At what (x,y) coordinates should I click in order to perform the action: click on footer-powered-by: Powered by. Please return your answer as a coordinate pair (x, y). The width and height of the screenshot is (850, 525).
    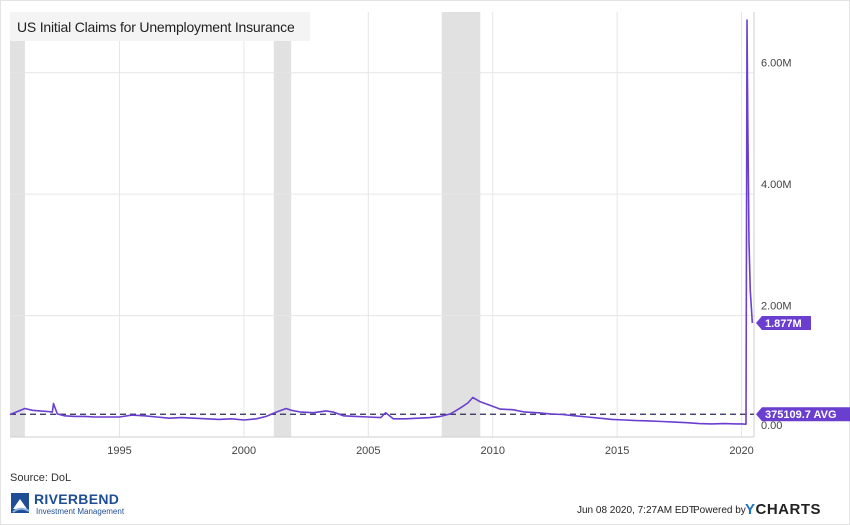
    Looking at the image, I should click on (719, 510).